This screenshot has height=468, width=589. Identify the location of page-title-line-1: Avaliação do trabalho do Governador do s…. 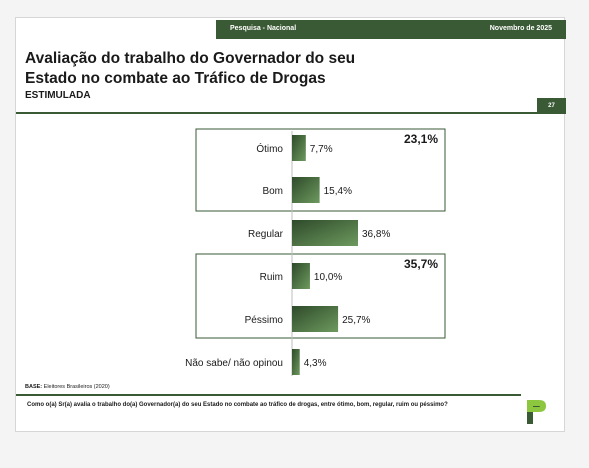
(190, 58).